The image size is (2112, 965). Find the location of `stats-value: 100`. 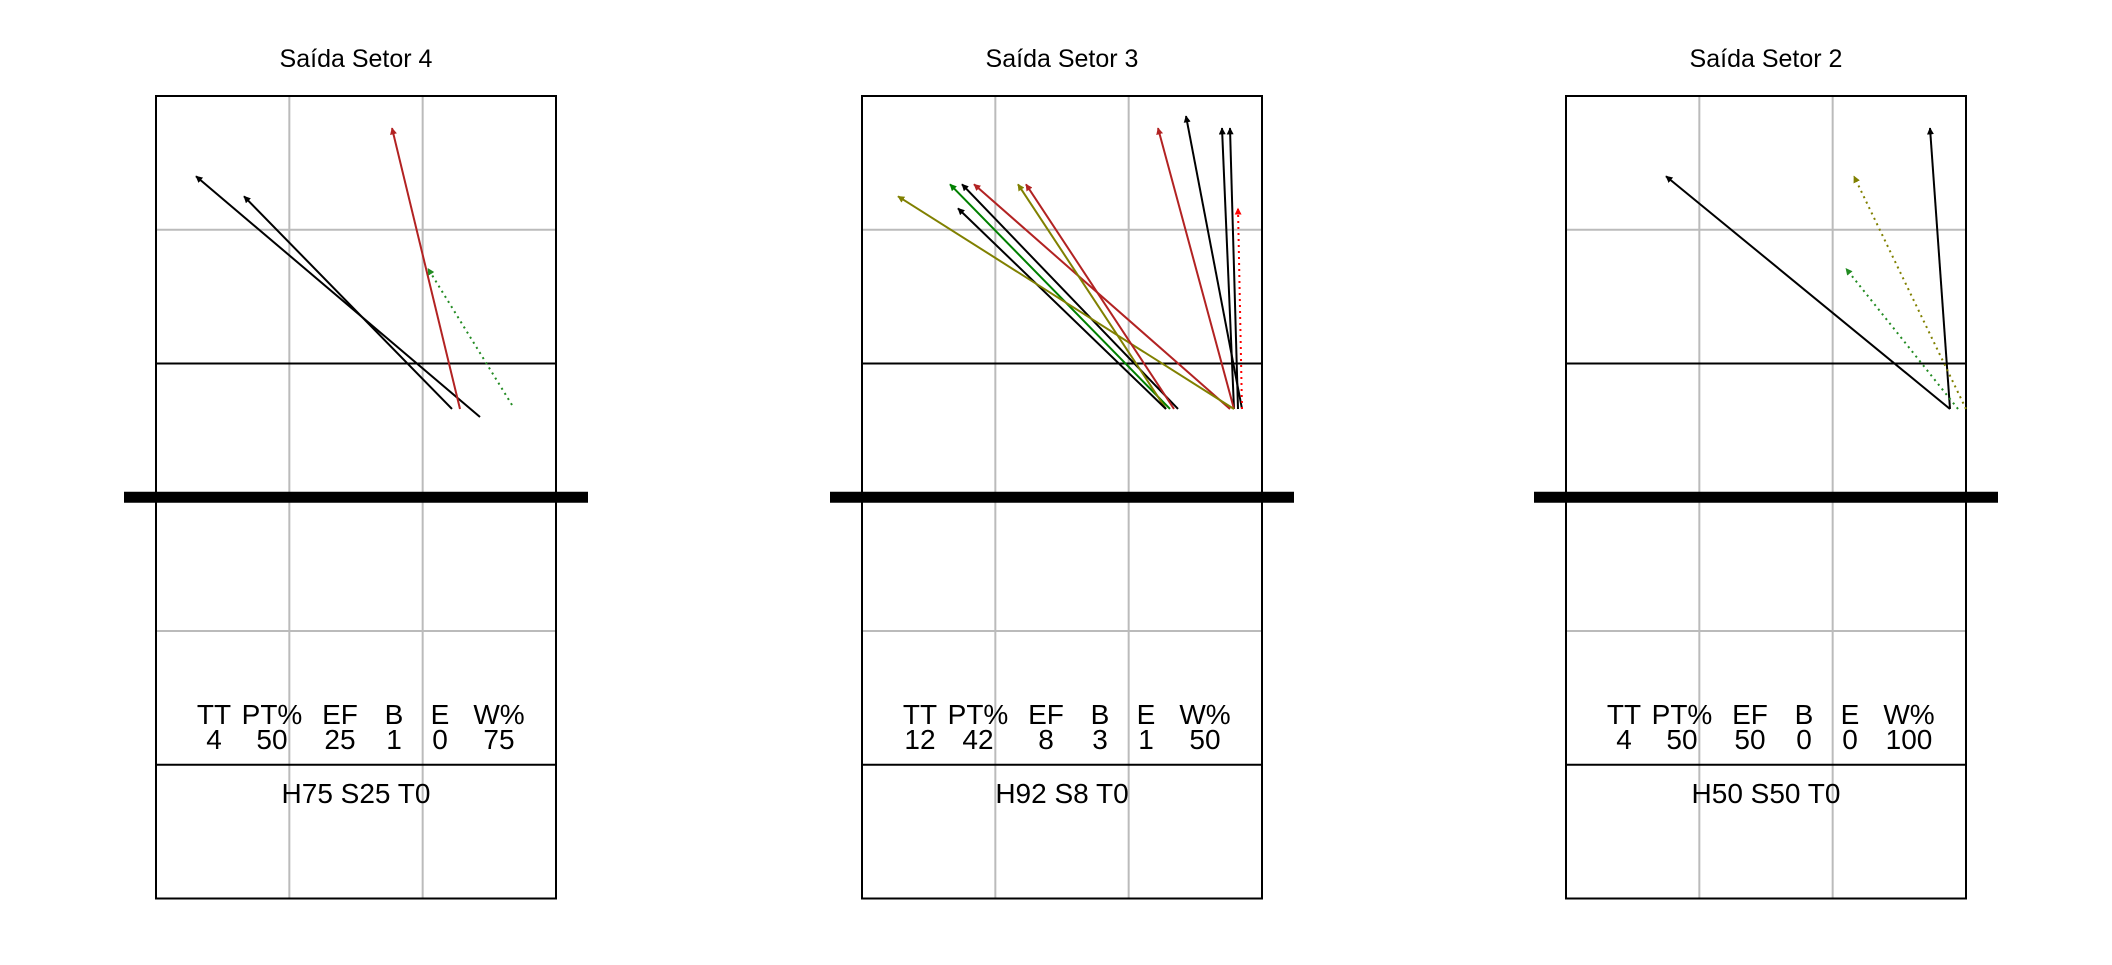

stats-value: 100 is located at coordinates (1909, 739).